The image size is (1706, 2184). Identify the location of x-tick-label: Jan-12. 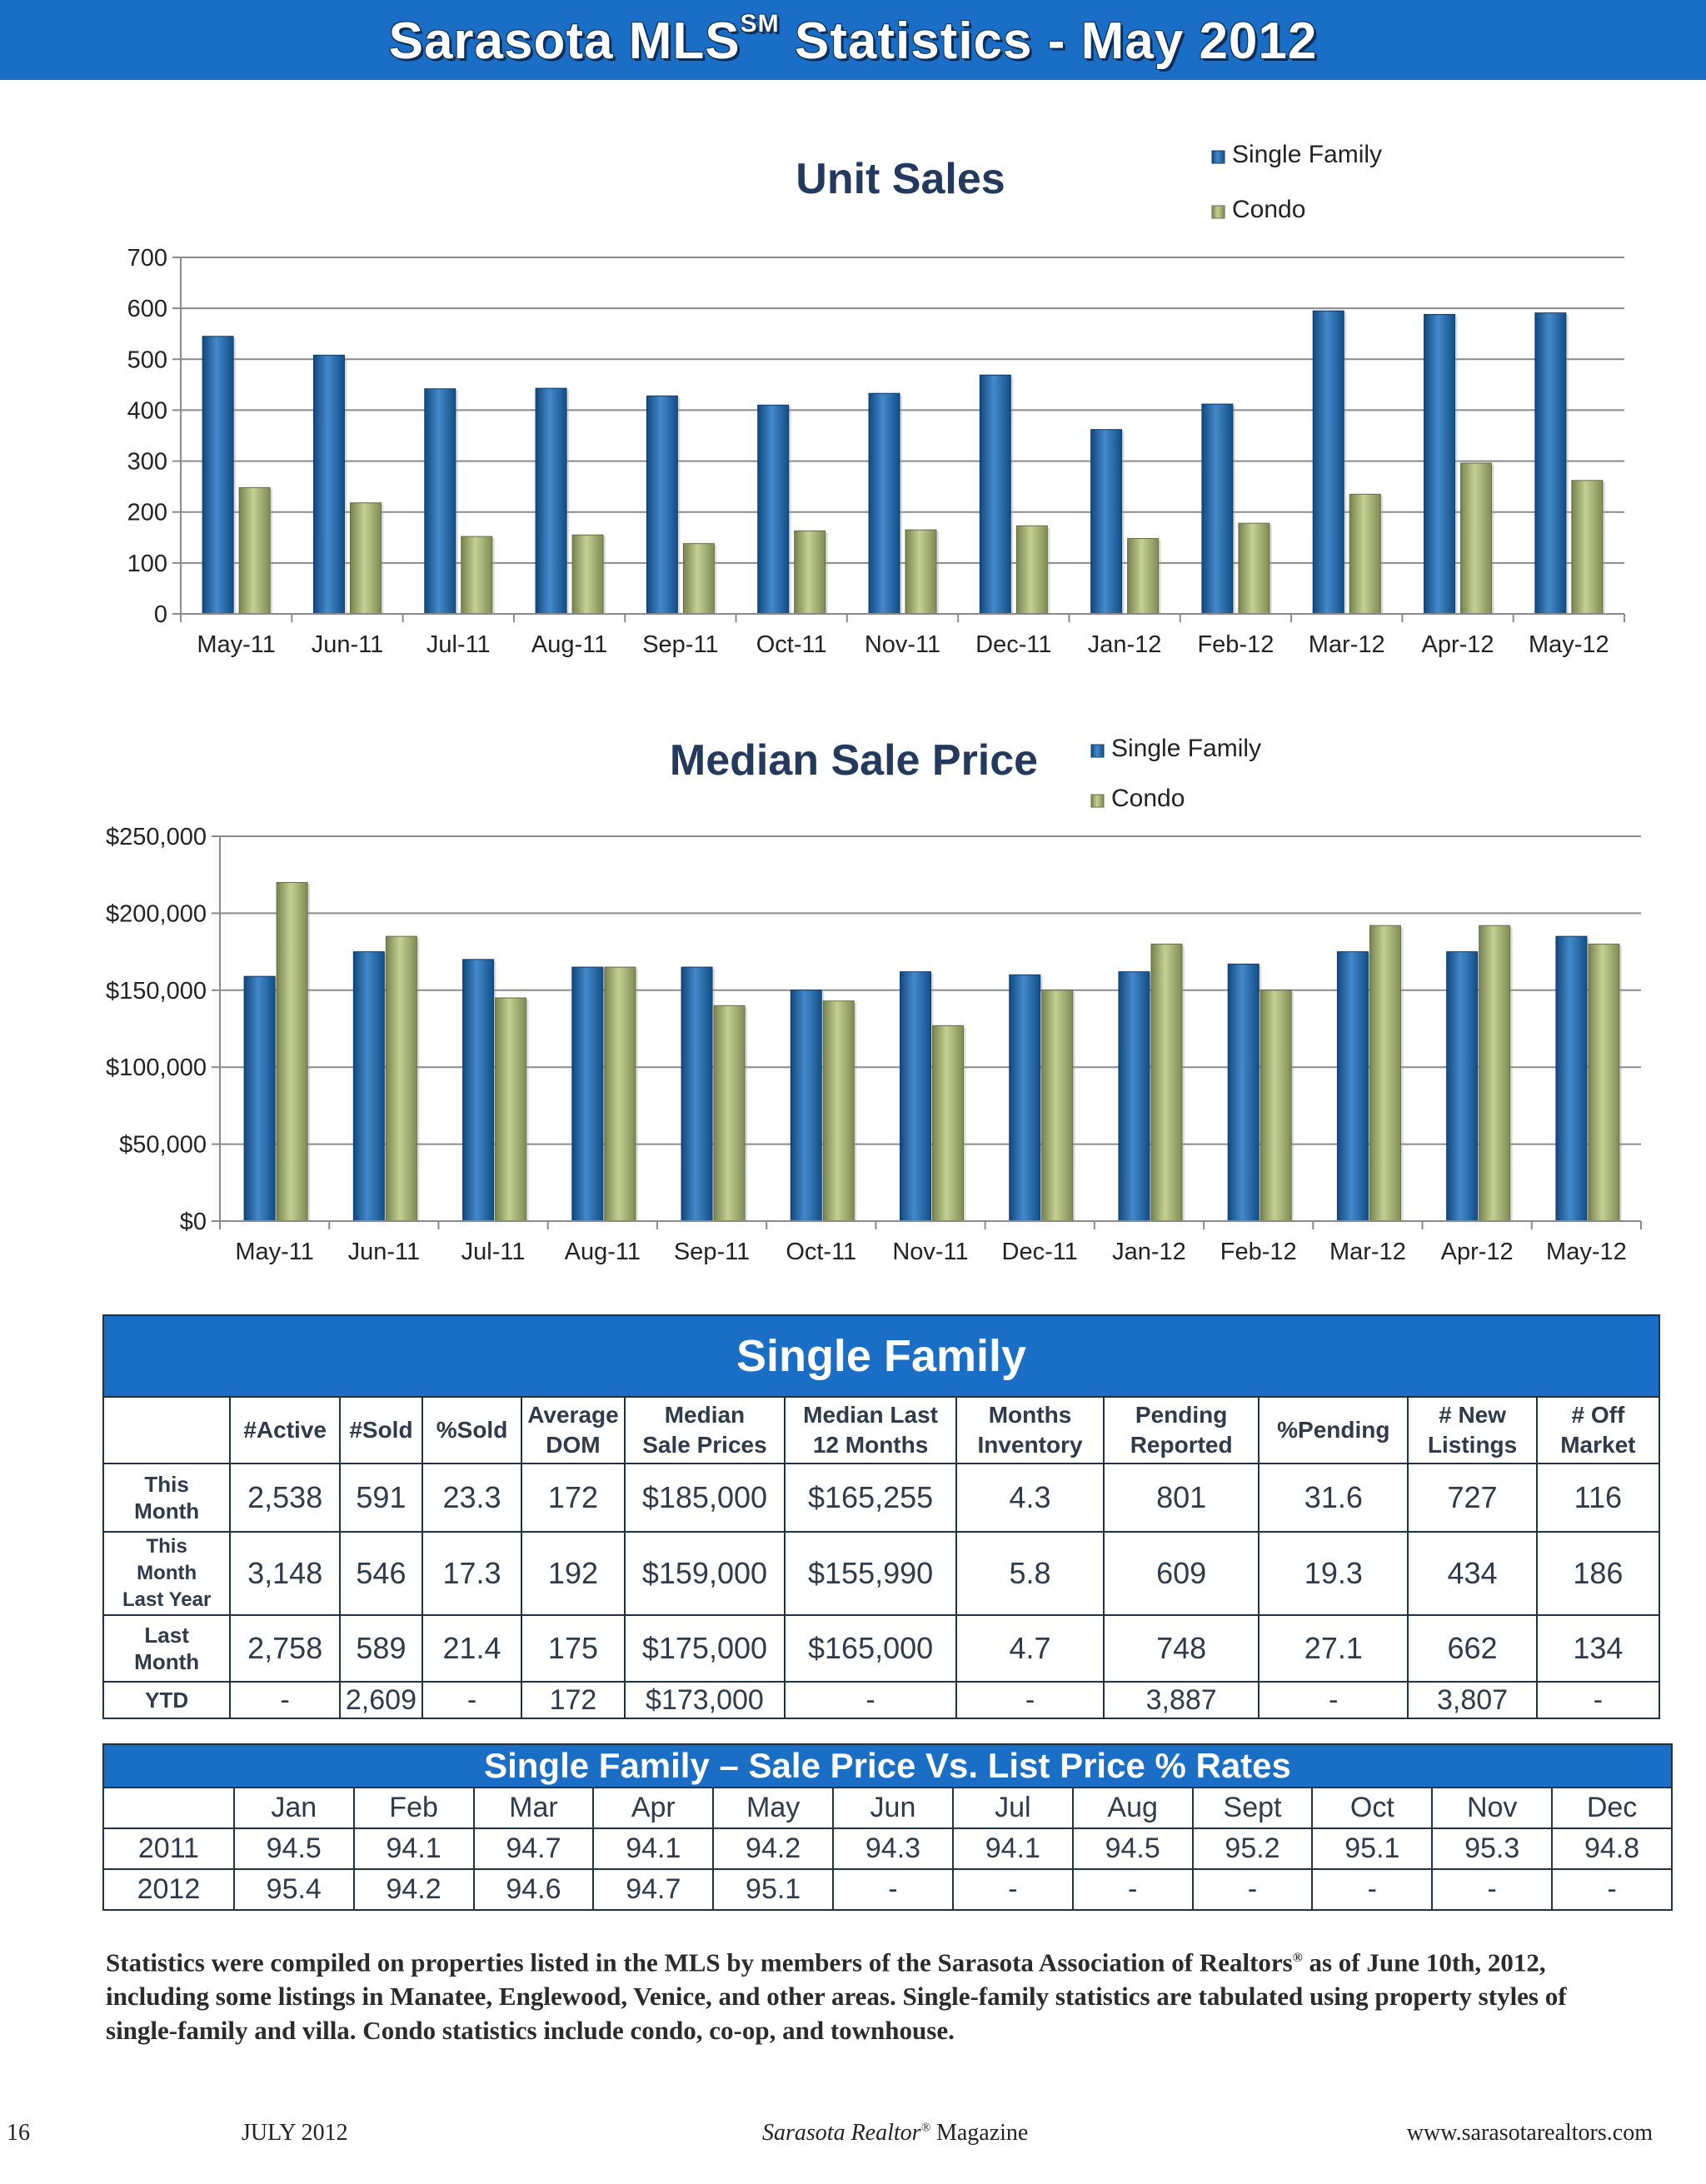
(1149, 1252).